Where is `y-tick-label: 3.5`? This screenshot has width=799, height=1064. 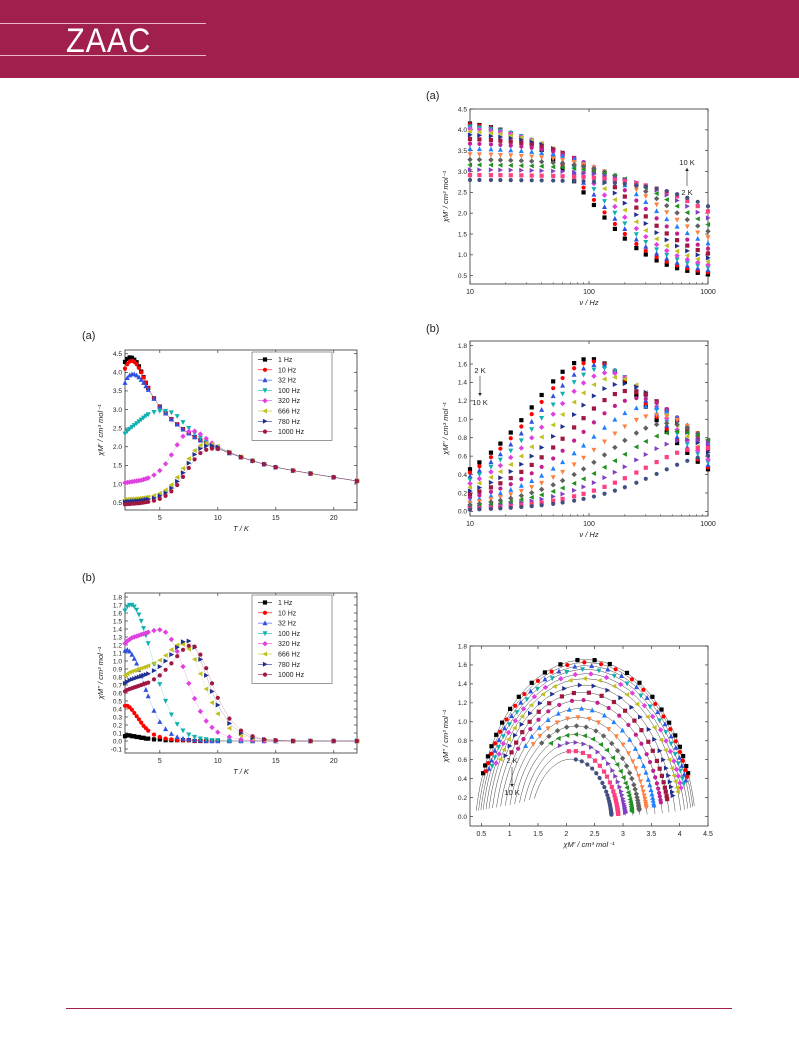
y-tick-label: 3.5 is located at coordinates (462, 151).